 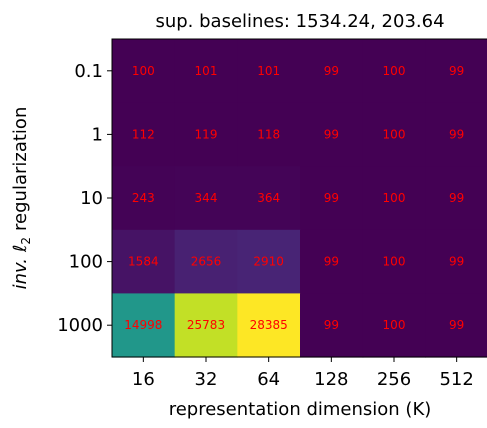 I want to click on cell-value-label: 344, so click(x=206, y=198).